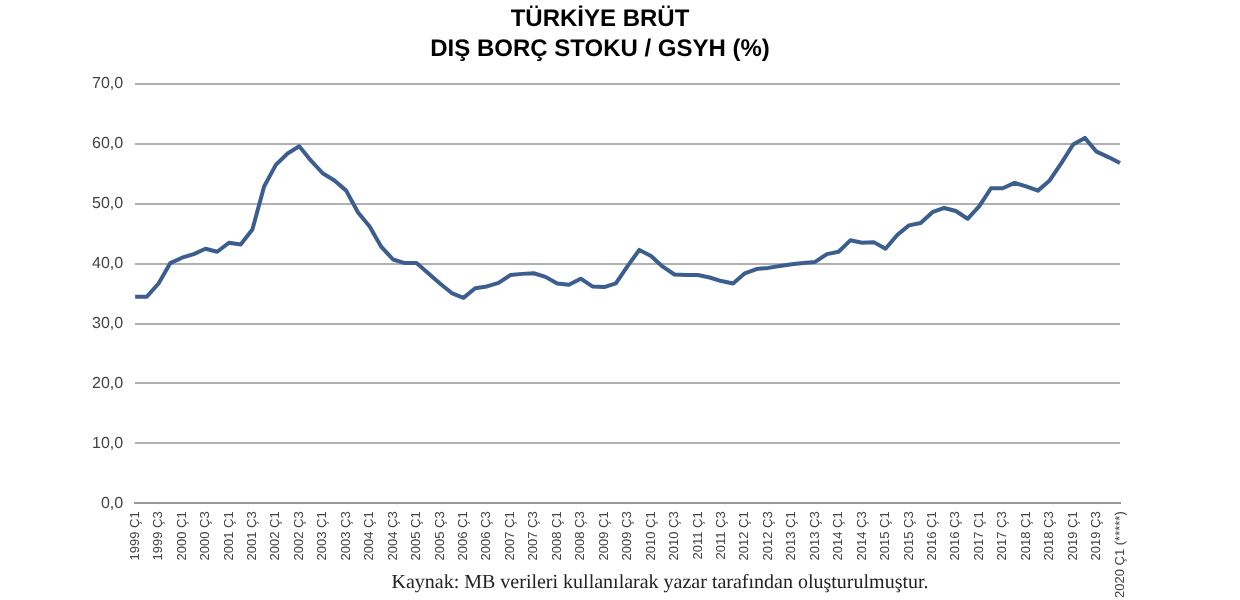 The height and width of the screenshot is (600, 1240). I want to click on chart-title: TÜRKİYE BRÜT DIŞ BORÇ STOKU / GSYH (%), so click(600, 32).